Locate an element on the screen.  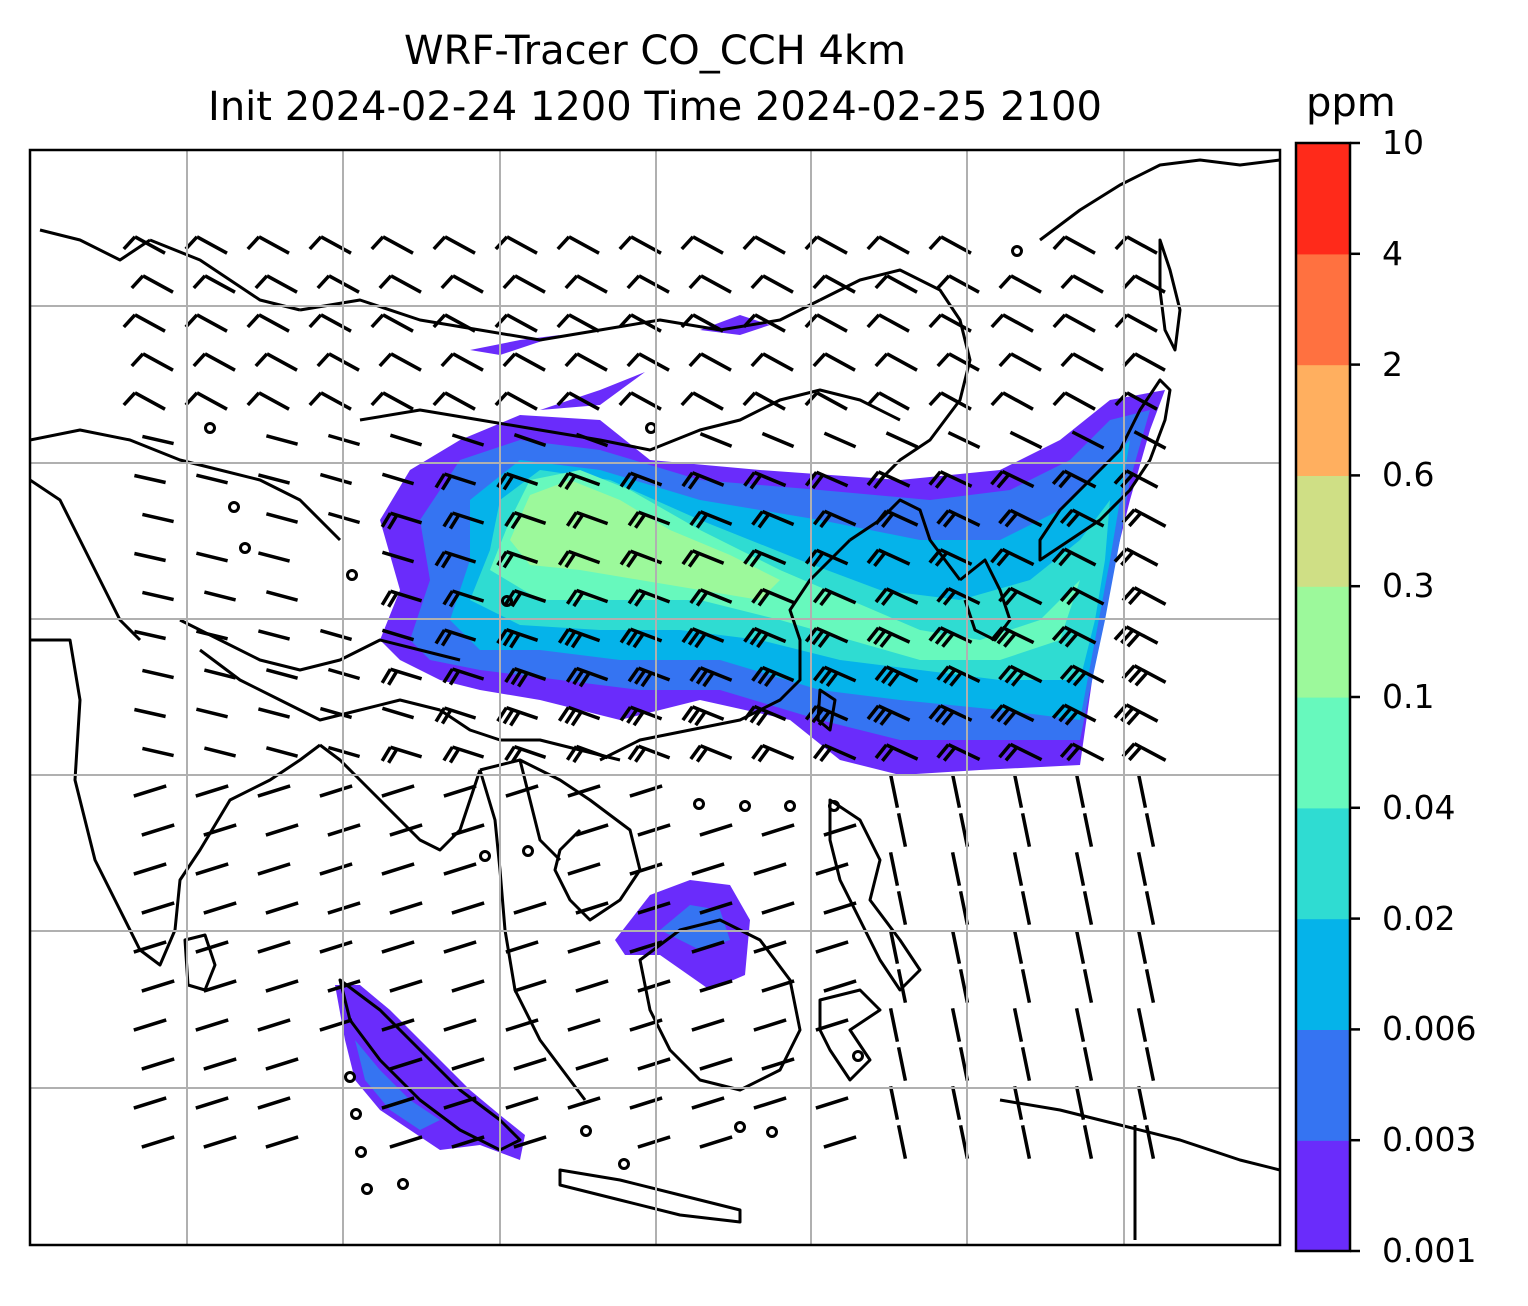
colorbar-tick-label: 0.6 is located at coordinates (1408, 475).